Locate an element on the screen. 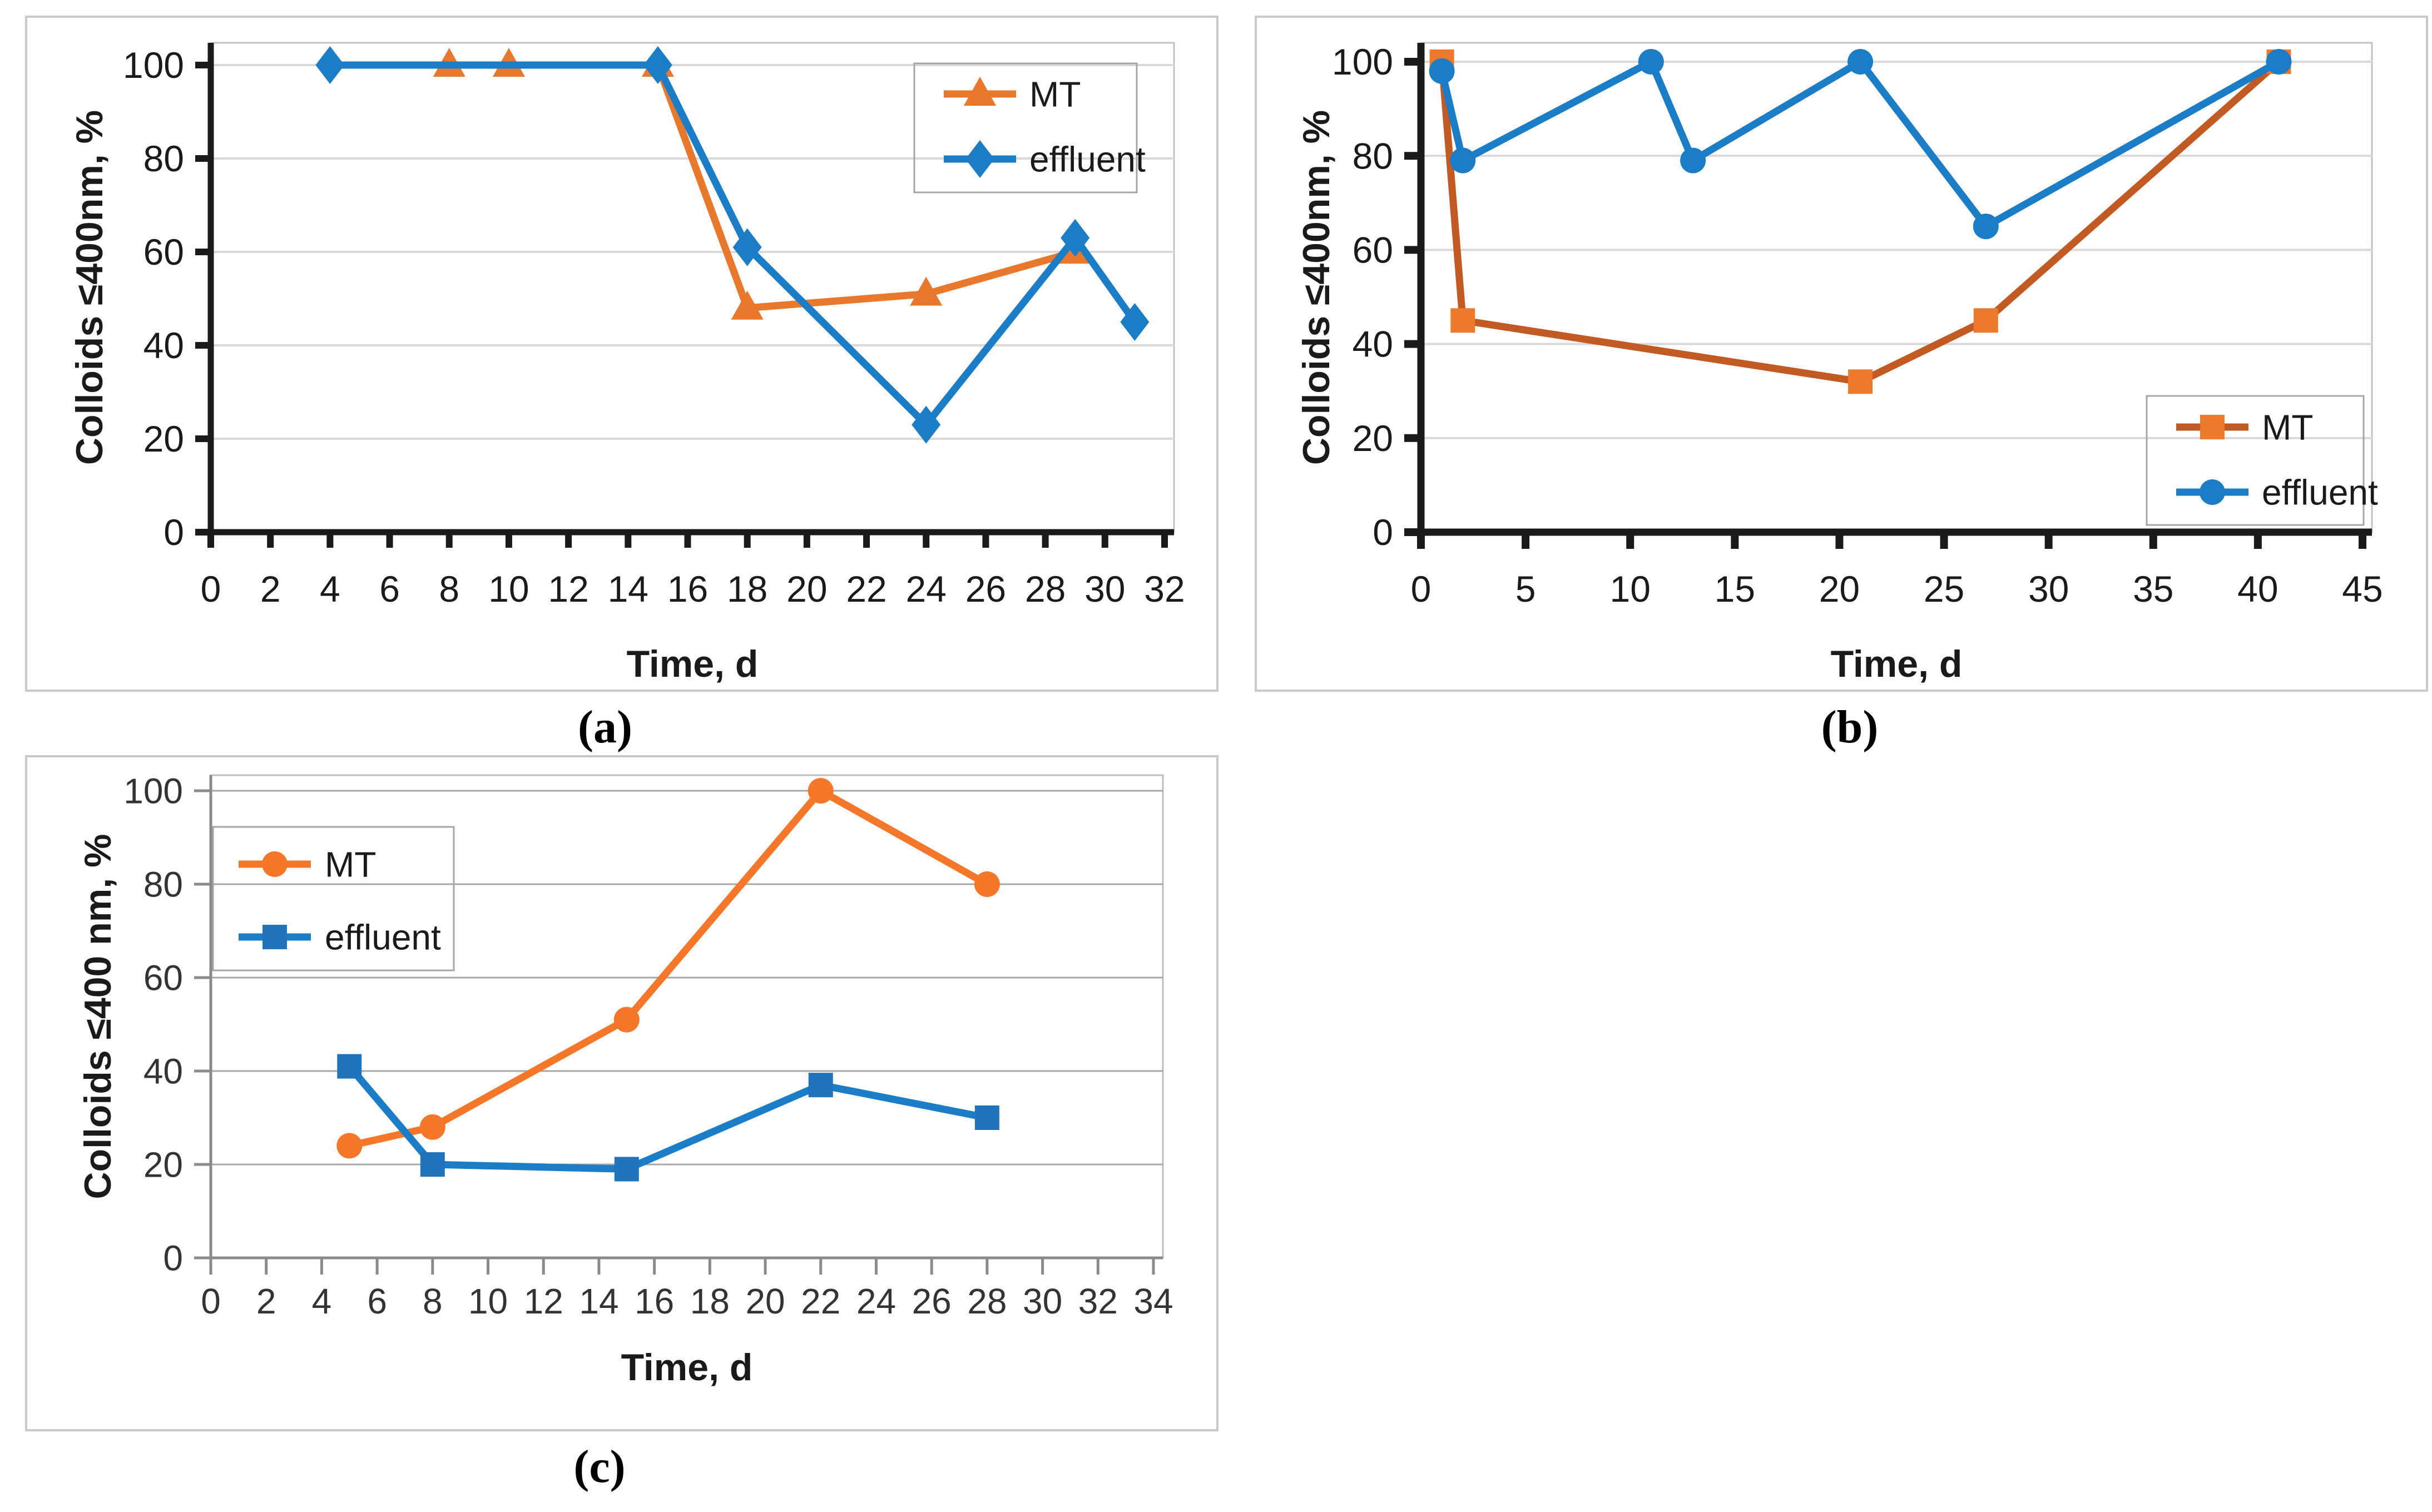 Image resolution: width=2432 pixels, height=1512 pixels. caption-a: (a) is located at coordinates (605, 727).